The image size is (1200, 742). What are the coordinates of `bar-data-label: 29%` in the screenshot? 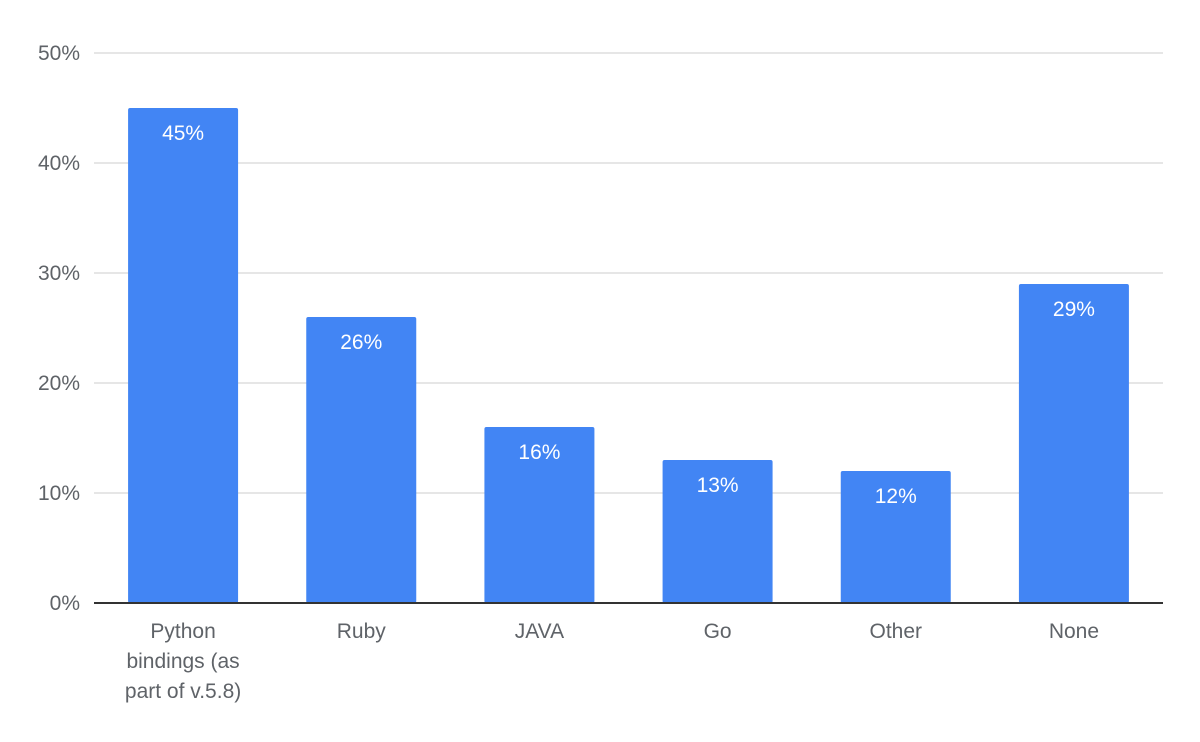 It's located at (1074, 309).